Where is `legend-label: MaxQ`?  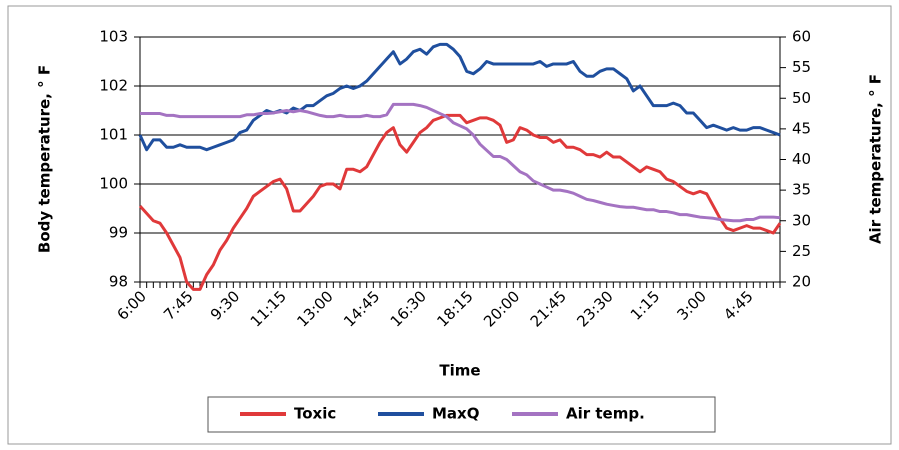
legend-label: MaxQ is located at coordinates (455, 414).